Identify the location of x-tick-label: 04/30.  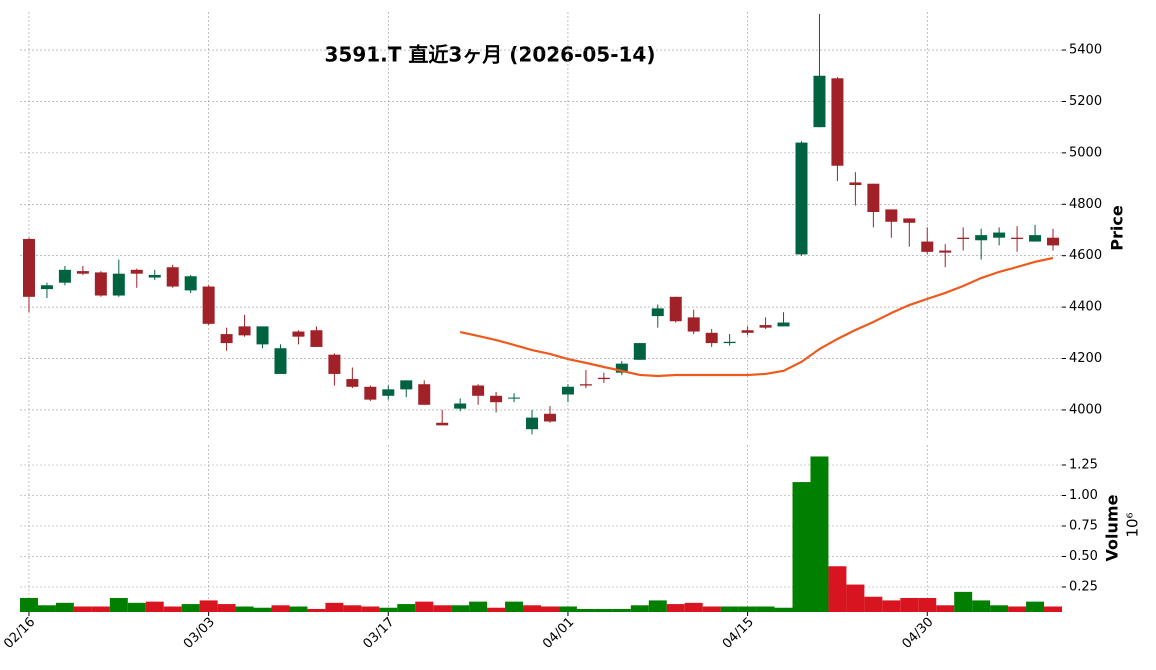
(917, 633).